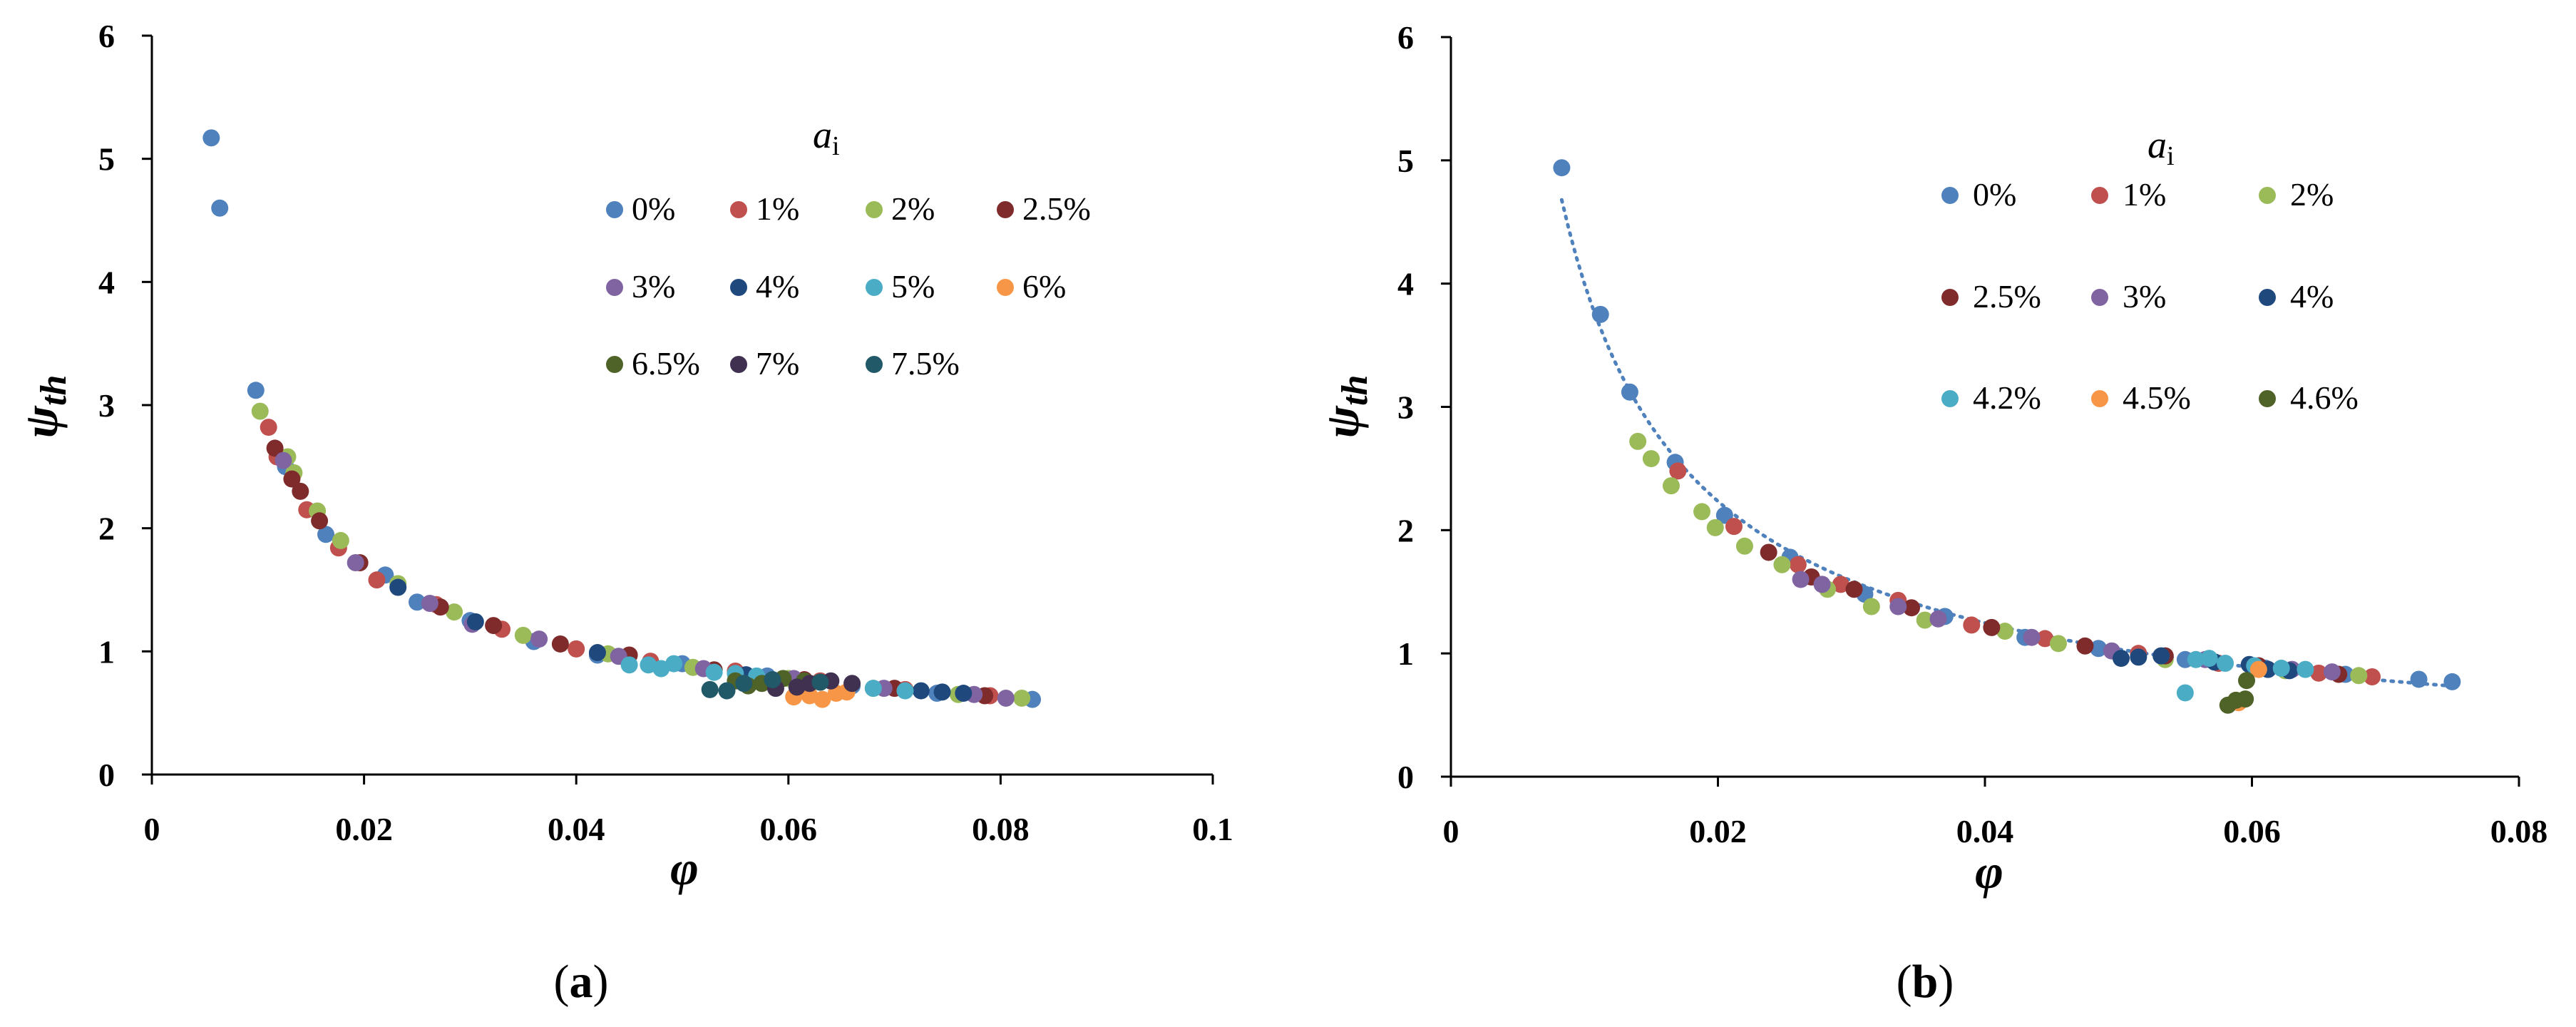 The image size is (2576, 1027). I want to click on legend-label: 2.5%, so click(2007, 296).